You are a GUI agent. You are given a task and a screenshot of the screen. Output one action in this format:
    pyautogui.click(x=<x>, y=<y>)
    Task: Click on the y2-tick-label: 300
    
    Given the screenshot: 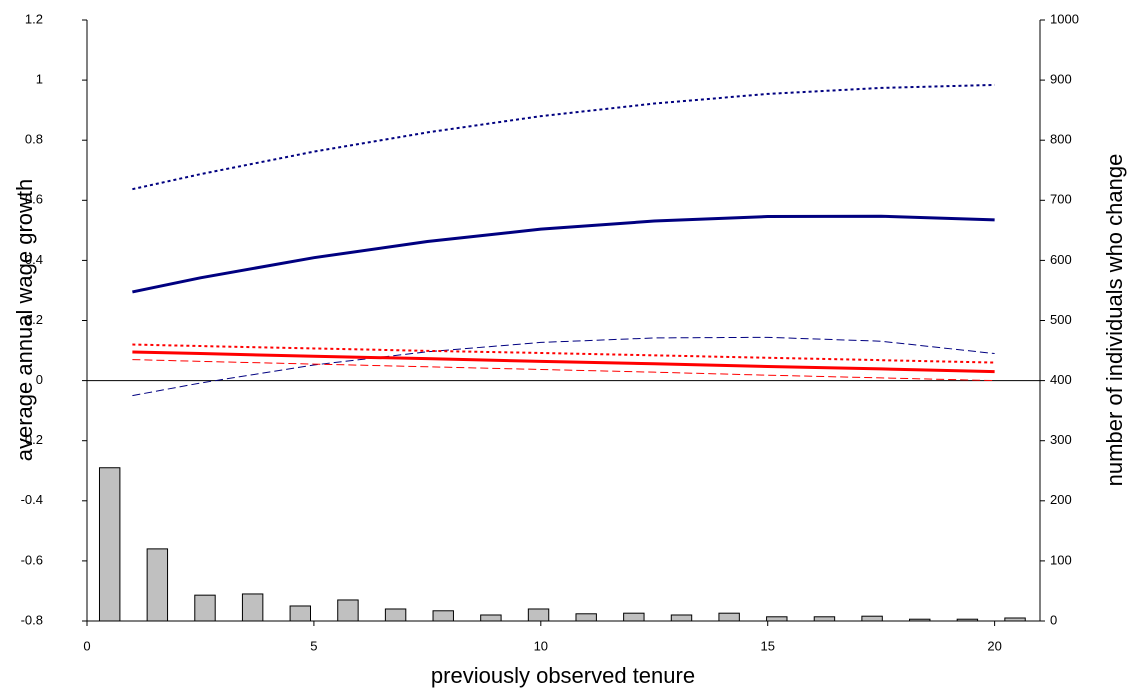 What is the action you would take?
    pyautogui.click(x=1061, y=439)
    